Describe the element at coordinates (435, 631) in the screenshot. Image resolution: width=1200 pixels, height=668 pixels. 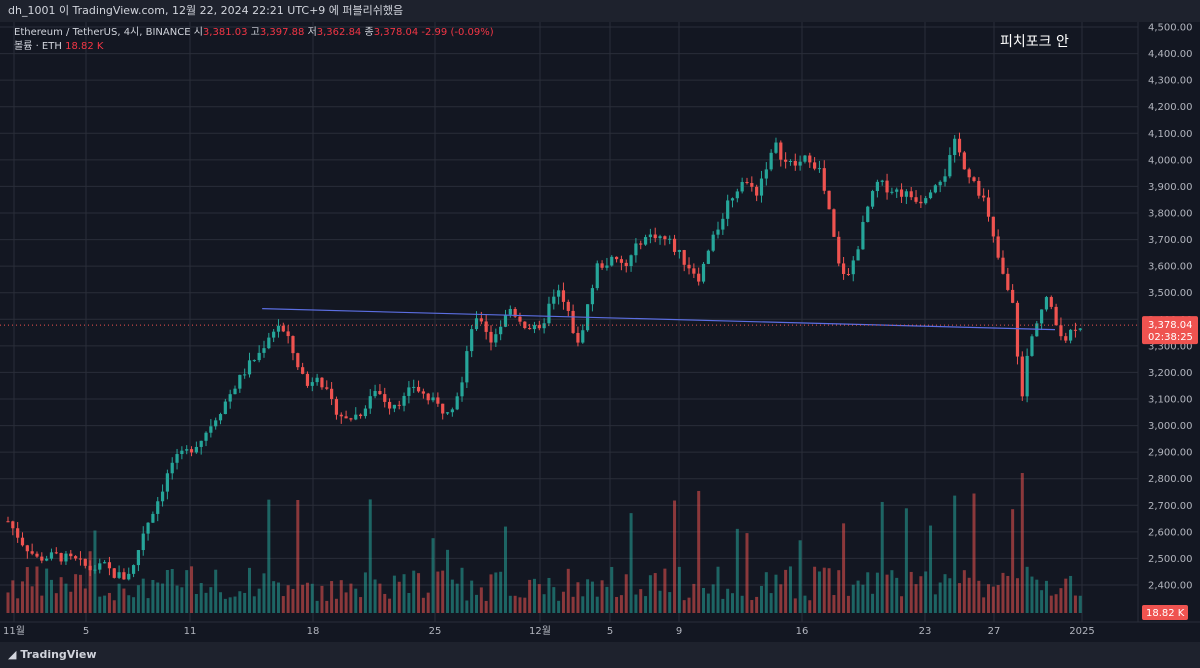
I see `time-tick-label: 25` at that location.